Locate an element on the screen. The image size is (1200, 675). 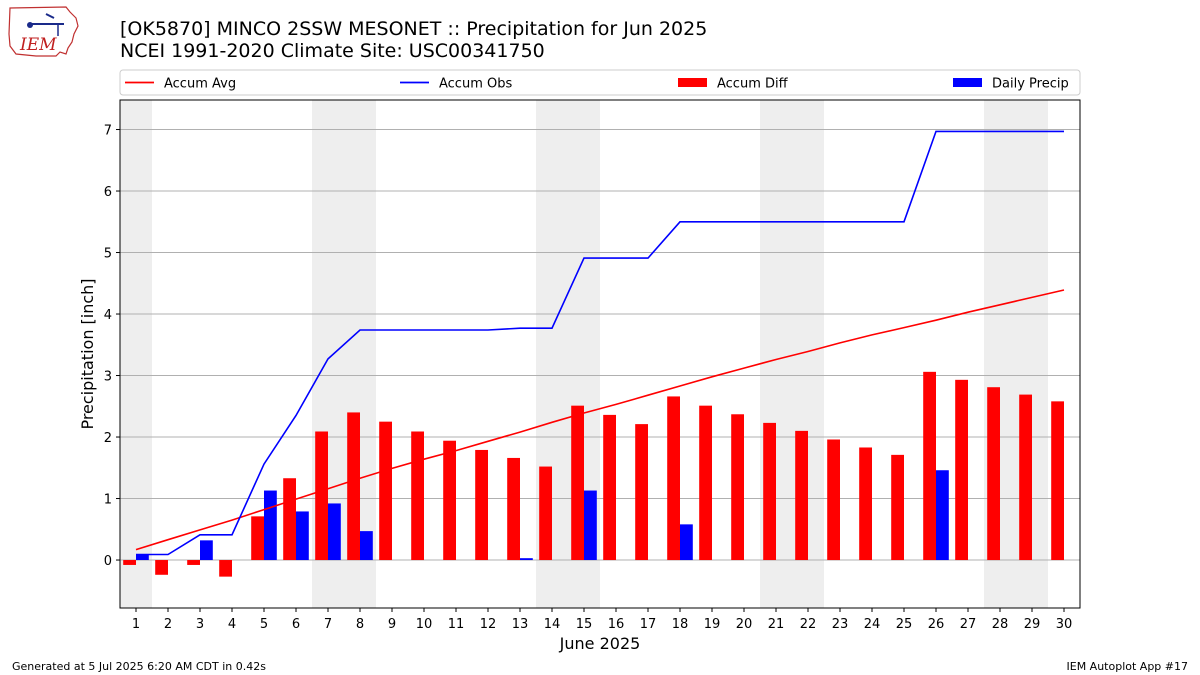
x-tick-label-24: 24 is located at coordinates (872, 624).